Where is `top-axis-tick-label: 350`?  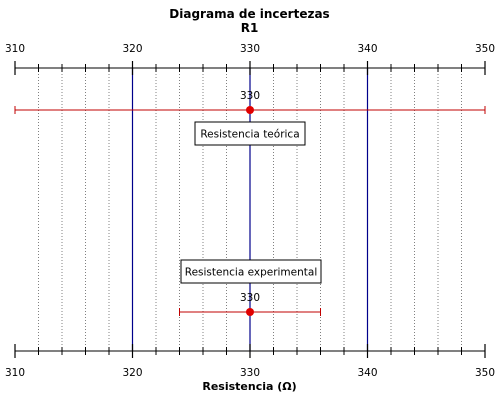
top-axis-tick-label: 350 is located at coordinates (485, 49).